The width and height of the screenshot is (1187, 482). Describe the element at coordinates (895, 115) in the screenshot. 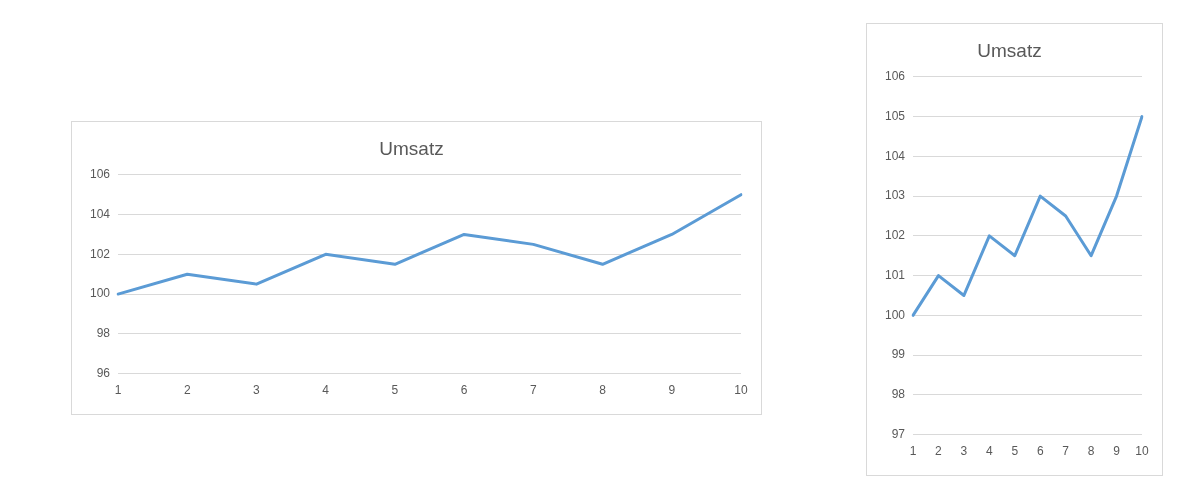

I see `y-tick-label: 105` at that location.